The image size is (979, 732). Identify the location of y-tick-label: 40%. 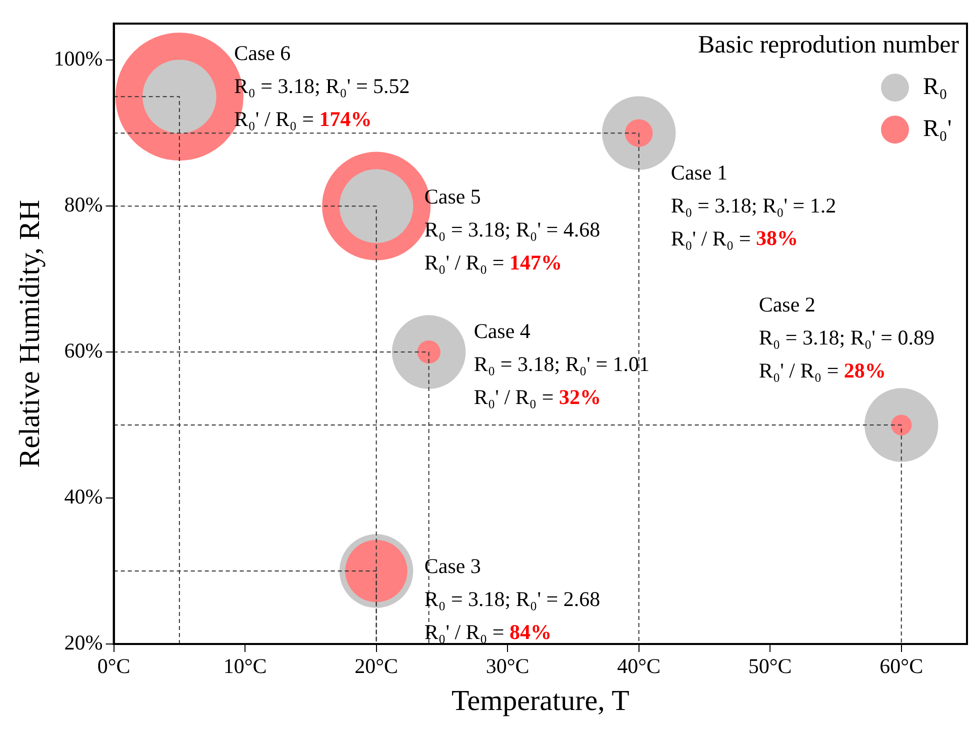
(83, 496).